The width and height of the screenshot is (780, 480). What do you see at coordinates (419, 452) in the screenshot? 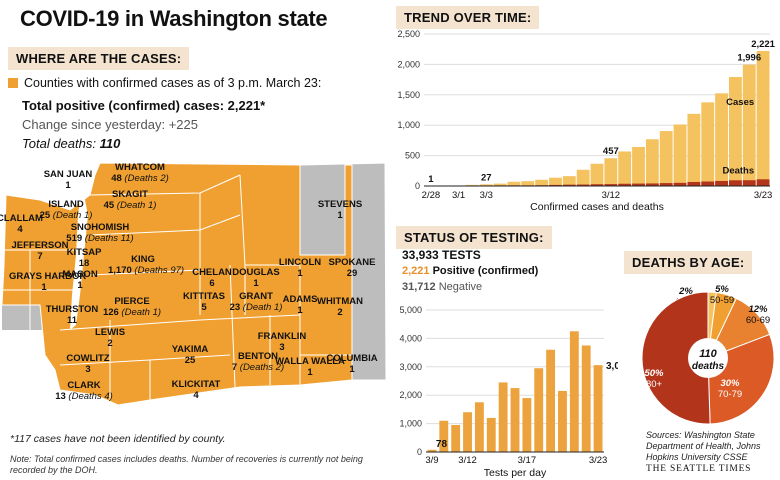
I see `tests-ytick-label: 0` at bounding box center [419, 452].